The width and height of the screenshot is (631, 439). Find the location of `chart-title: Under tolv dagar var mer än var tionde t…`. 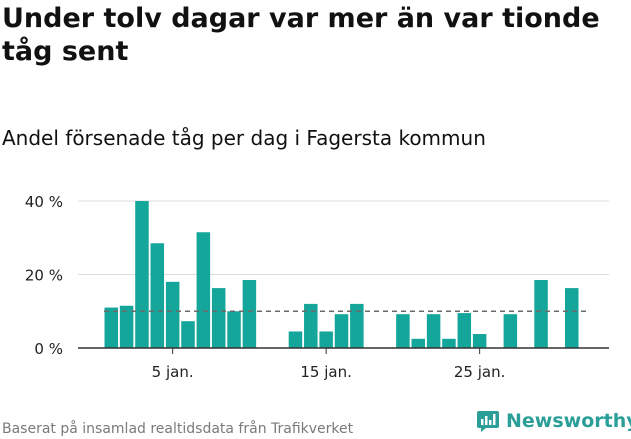

chart-title: Under tolv dagar var mer än var tionde t… is located at coordinates (301, 35).